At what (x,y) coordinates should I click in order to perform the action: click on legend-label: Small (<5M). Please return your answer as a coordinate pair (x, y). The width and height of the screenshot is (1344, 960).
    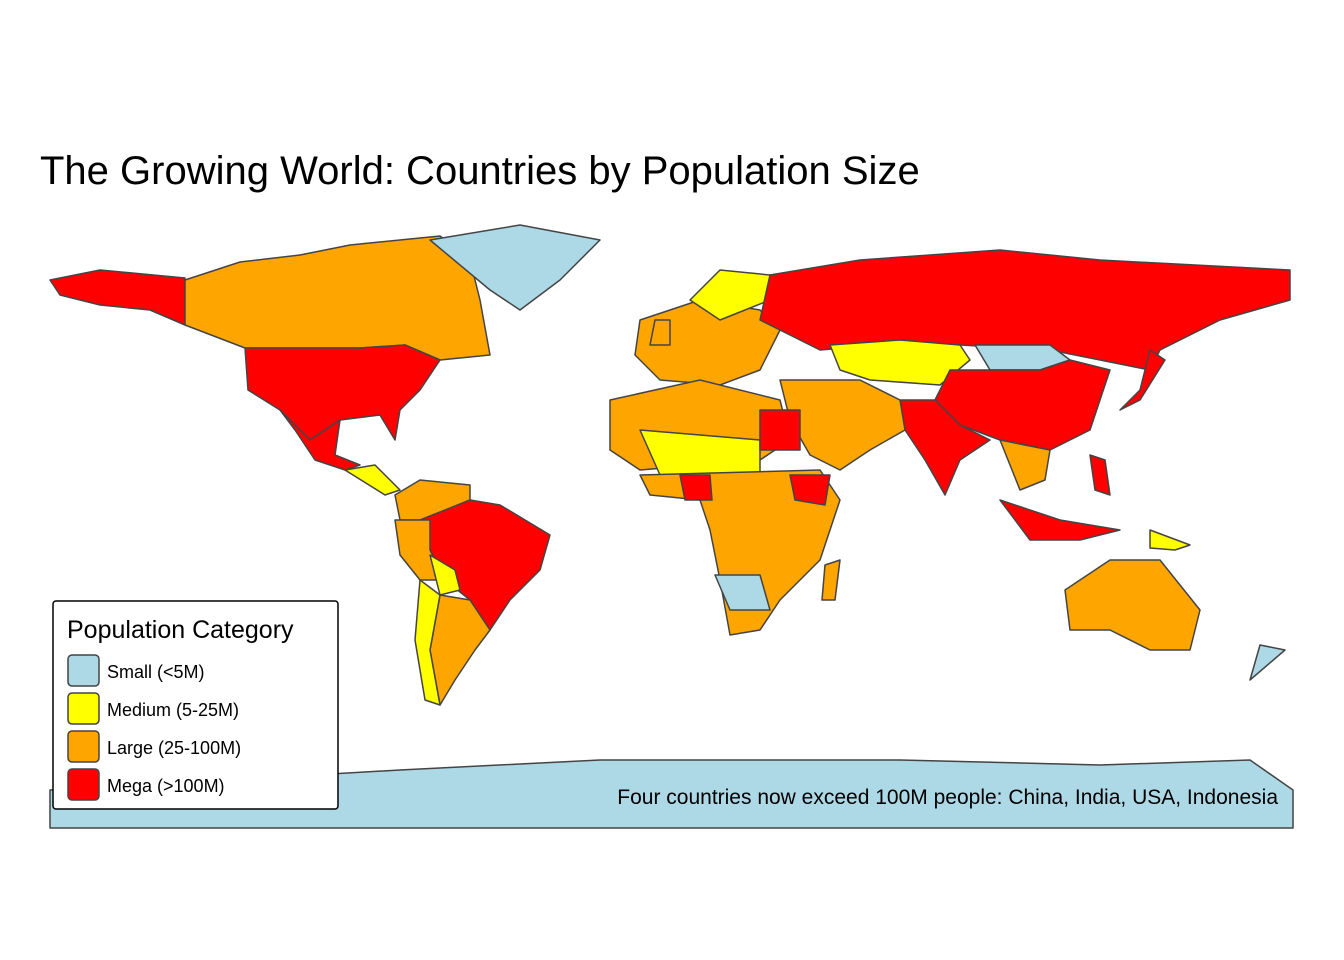
    Looking at the image, I should click on (156, 672).